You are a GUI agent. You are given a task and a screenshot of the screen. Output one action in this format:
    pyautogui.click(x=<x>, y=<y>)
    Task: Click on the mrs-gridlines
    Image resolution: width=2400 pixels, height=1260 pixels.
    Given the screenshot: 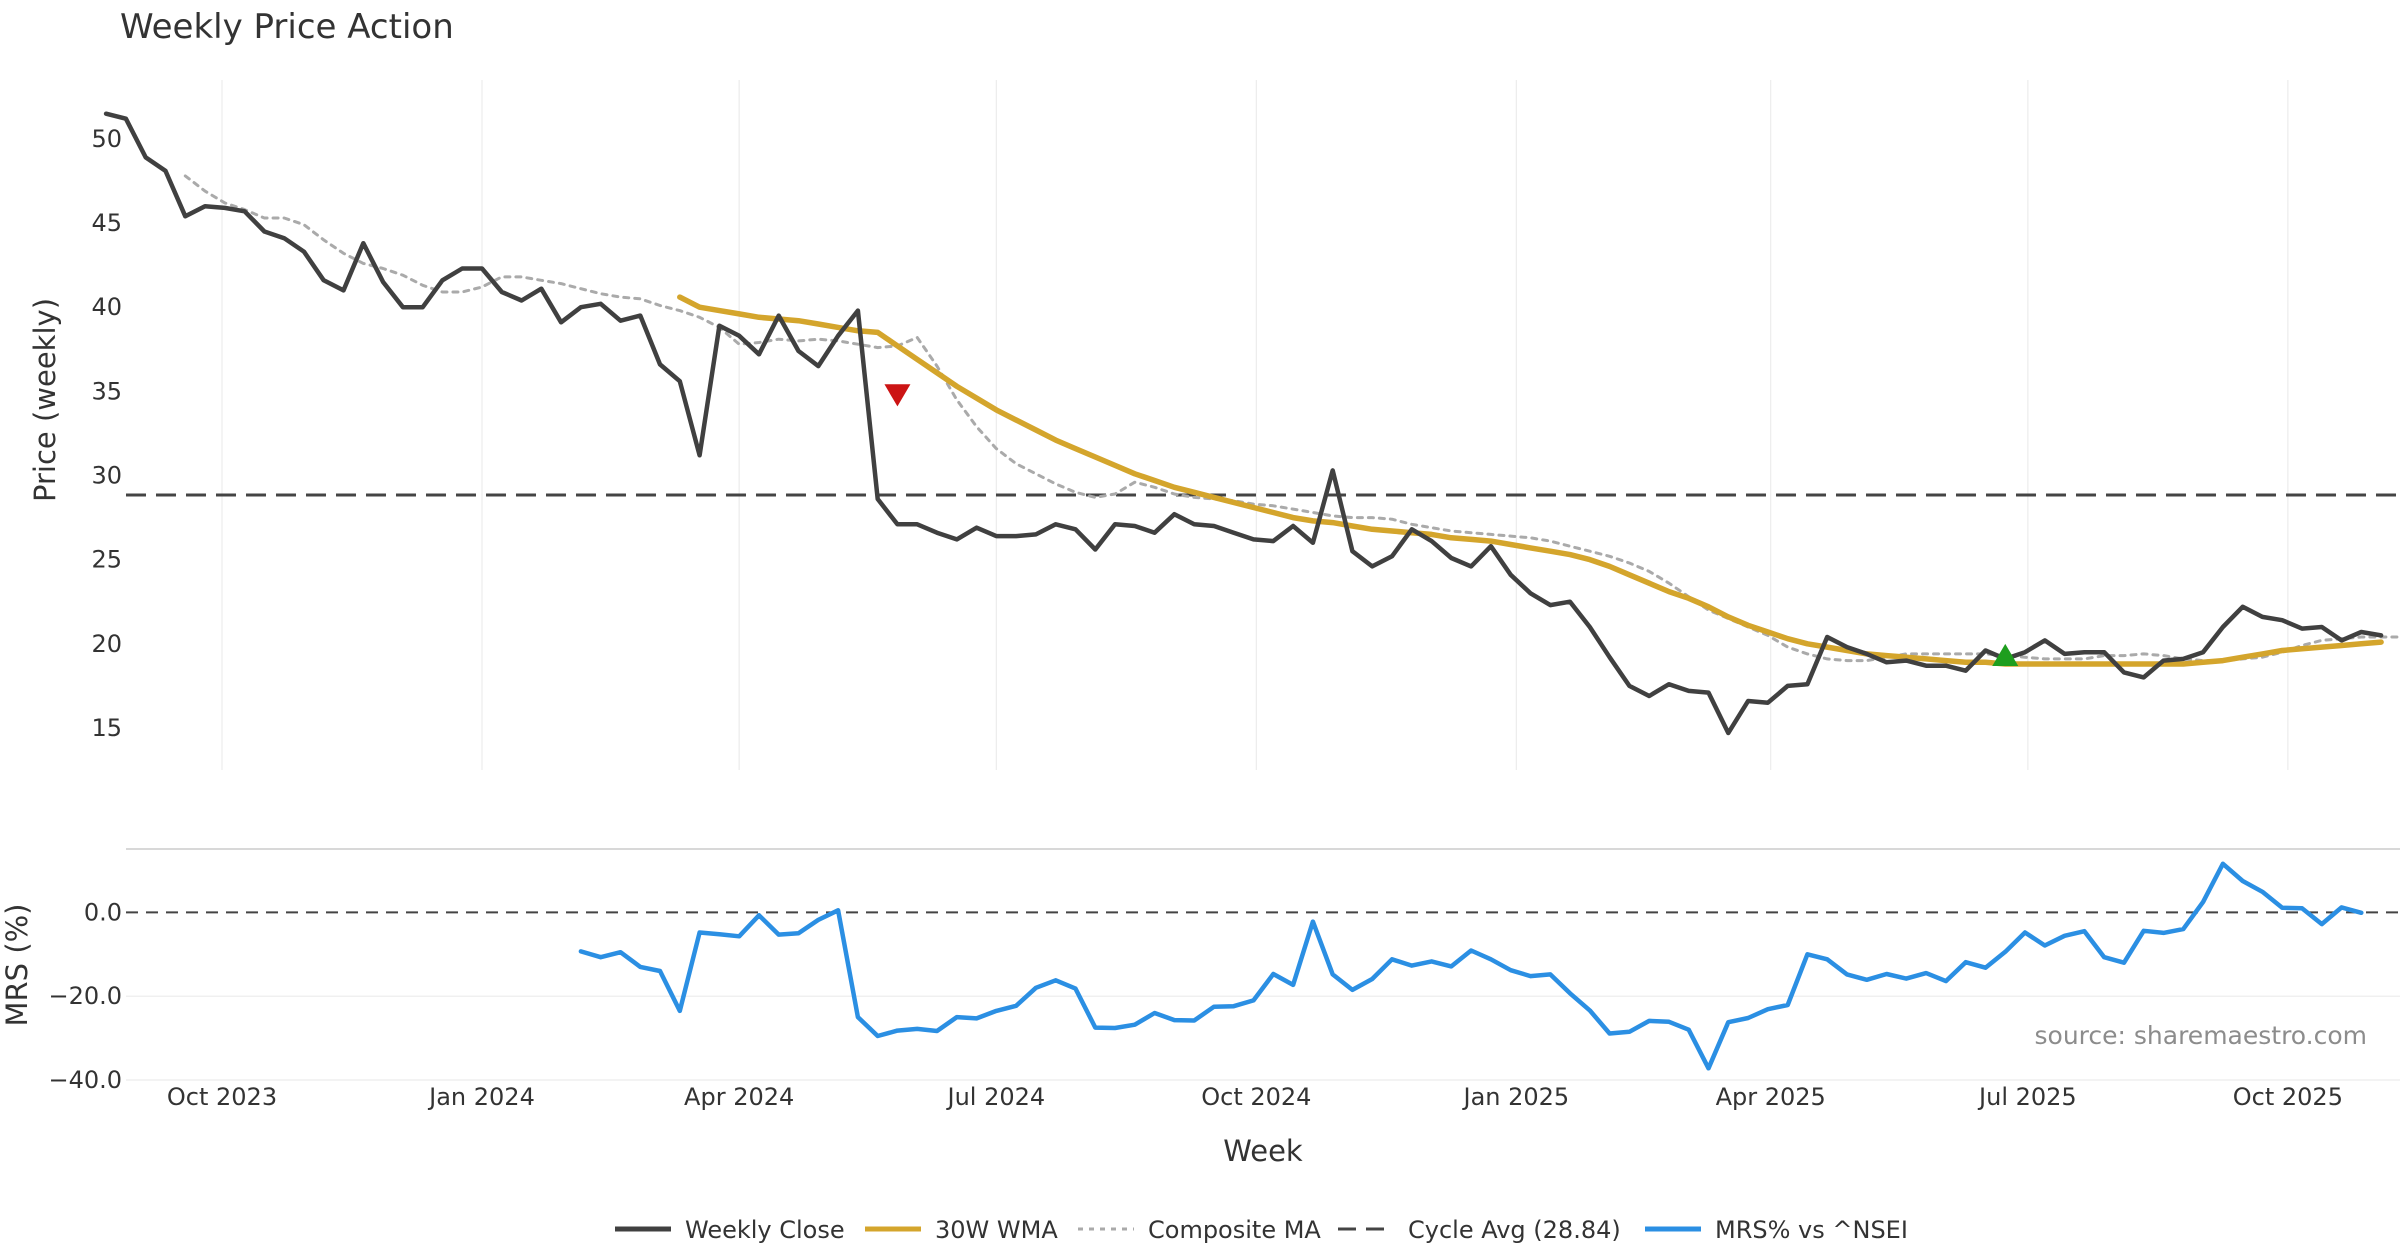 What is the action you would take?
    pyautogui.click(x=1263, y=1038)
    